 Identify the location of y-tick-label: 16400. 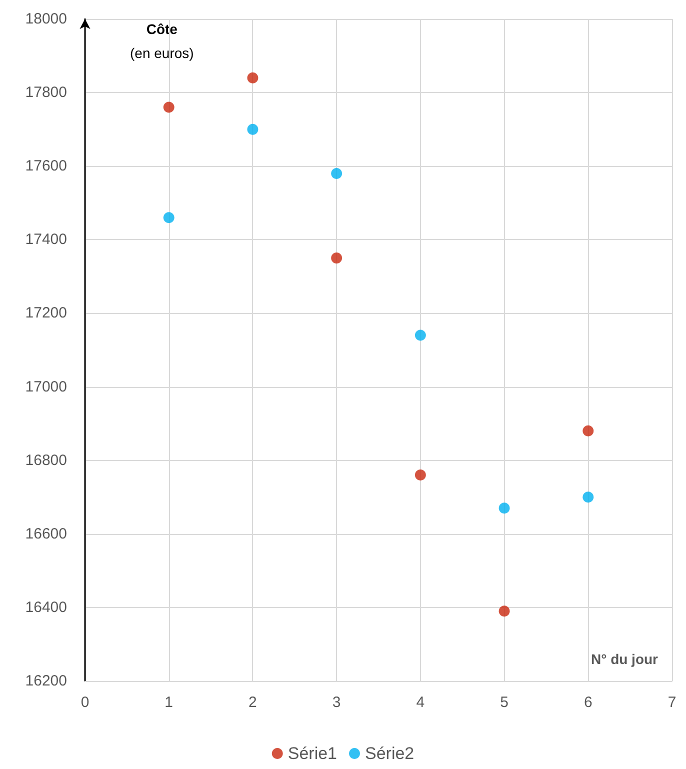
(46, 607).